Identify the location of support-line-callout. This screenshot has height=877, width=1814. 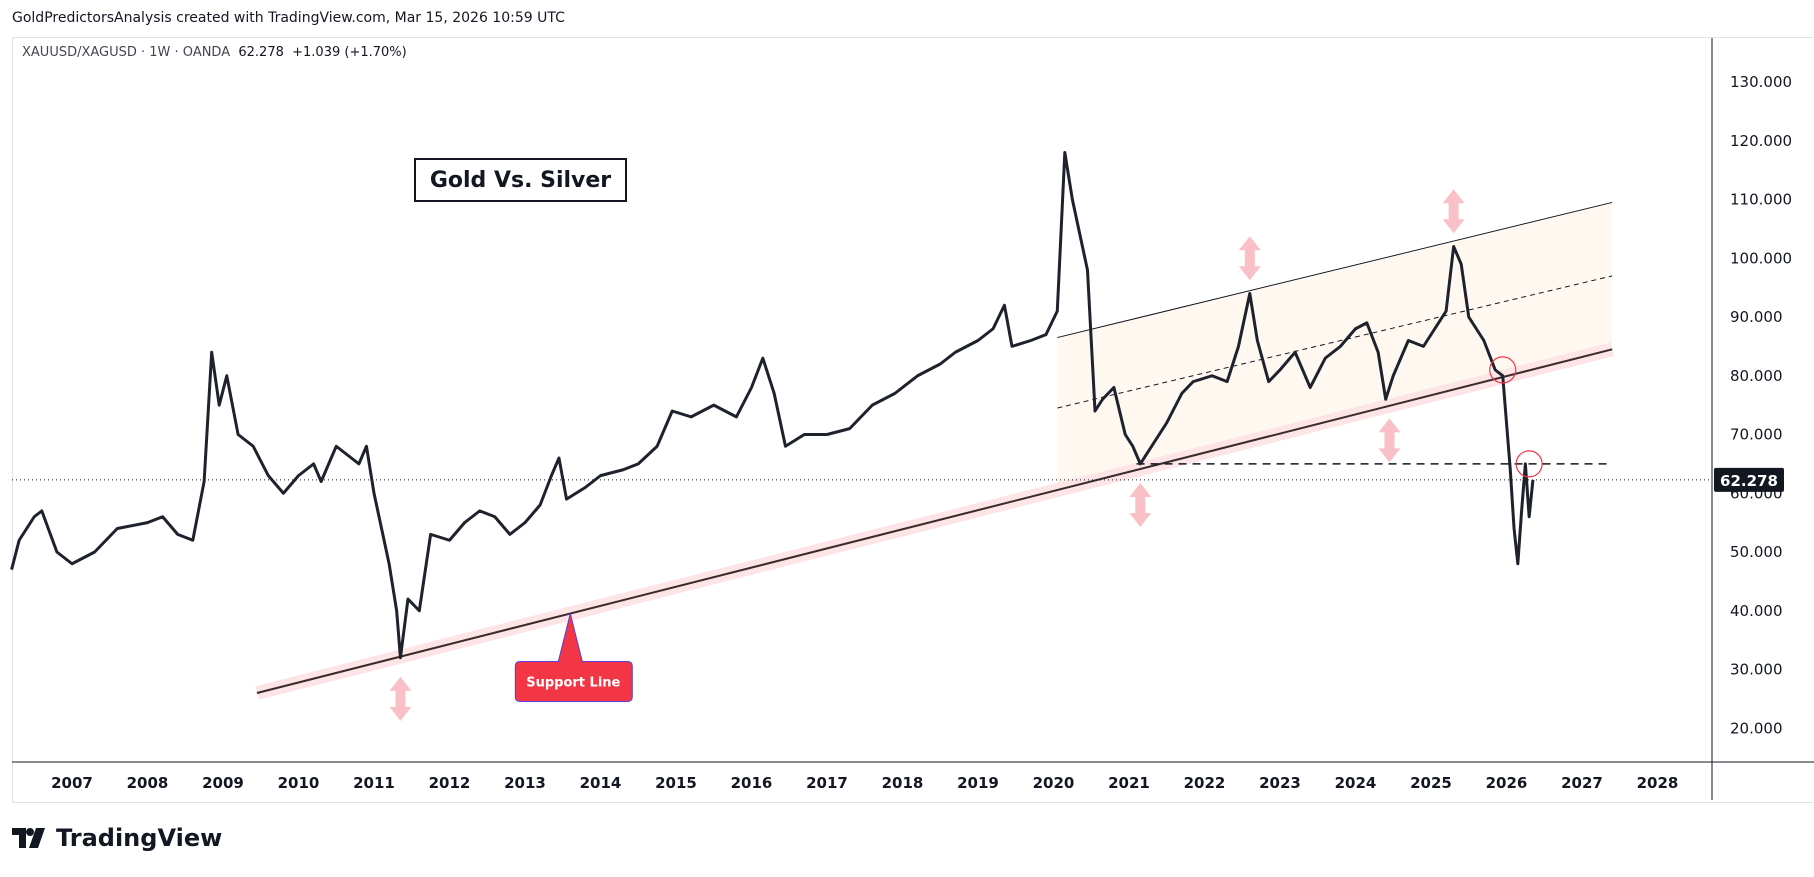
(573, 658).